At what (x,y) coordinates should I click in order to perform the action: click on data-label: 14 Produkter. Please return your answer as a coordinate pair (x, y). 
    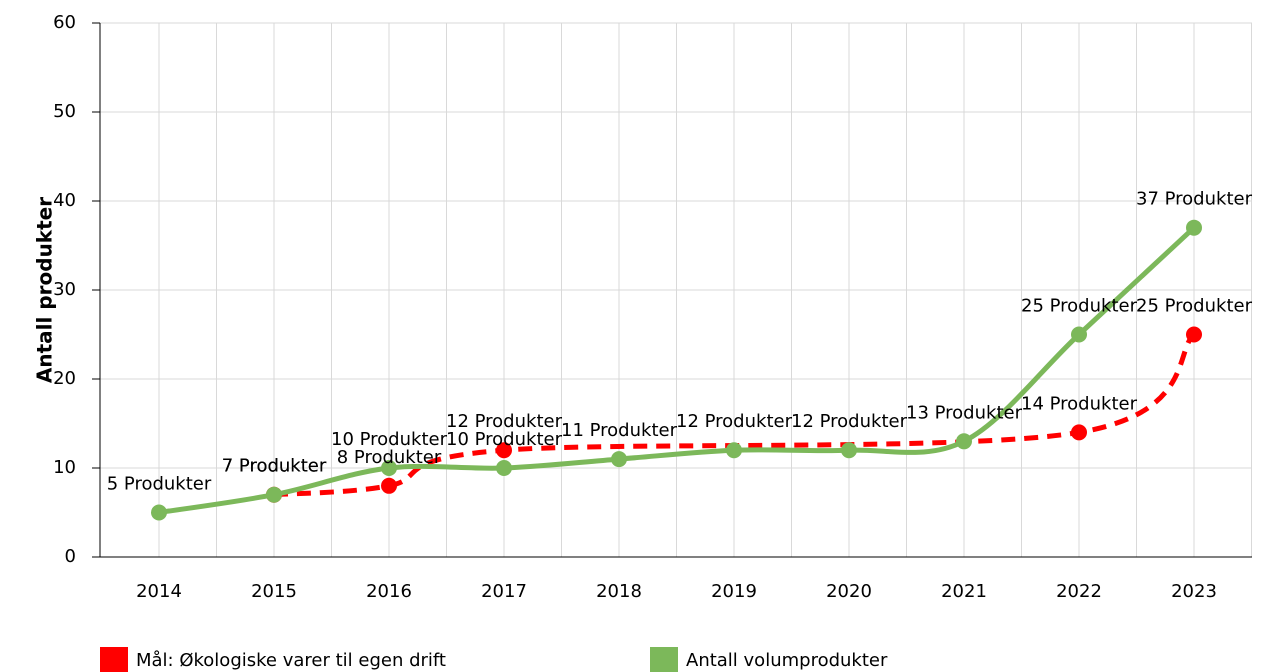
    Looking at the image, I should click on (1079, 403).